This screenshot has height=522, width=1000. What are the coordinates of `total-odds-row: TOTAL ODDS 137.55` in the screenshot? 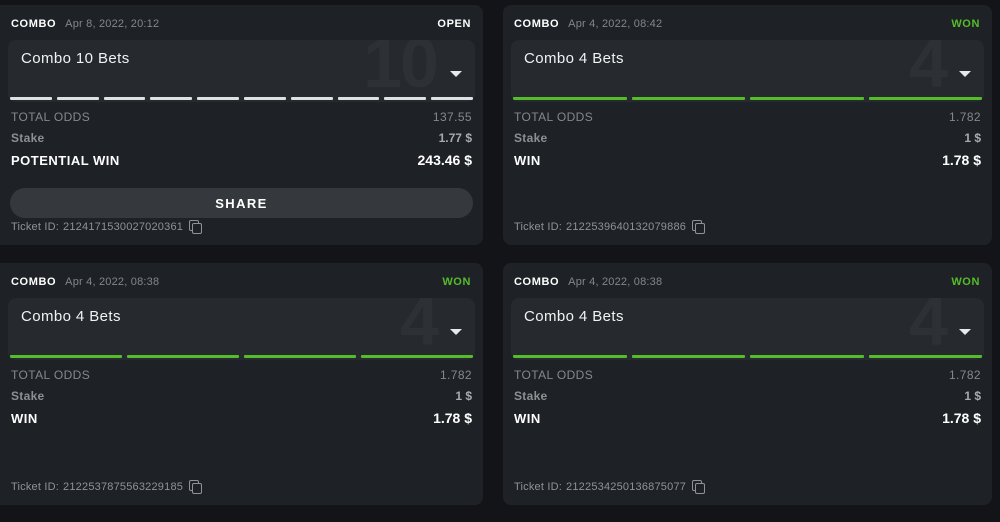 It's located at (241, 120).